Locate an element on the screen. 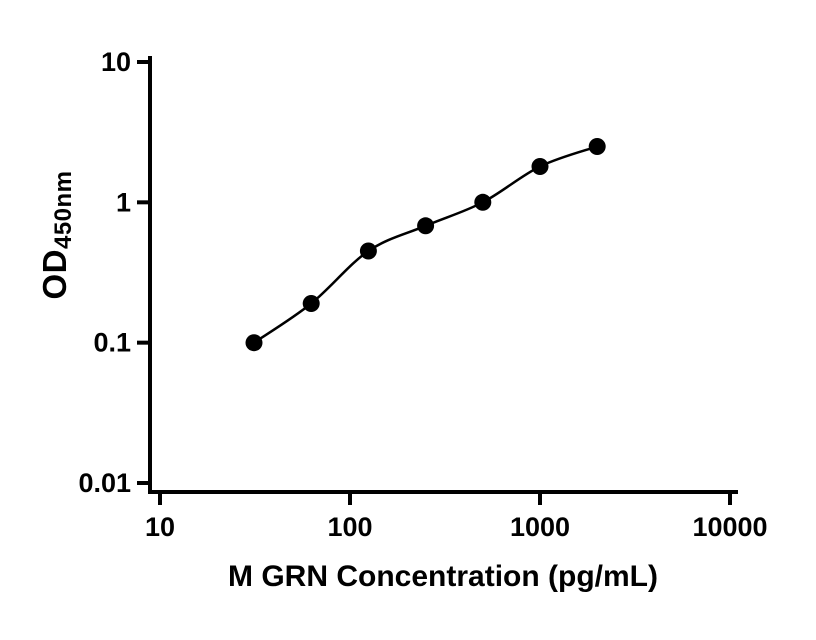 The height and width of the screenshot is (640, 816). y-axis-title-subscript: 450nm is located at coordinates (63, 210).